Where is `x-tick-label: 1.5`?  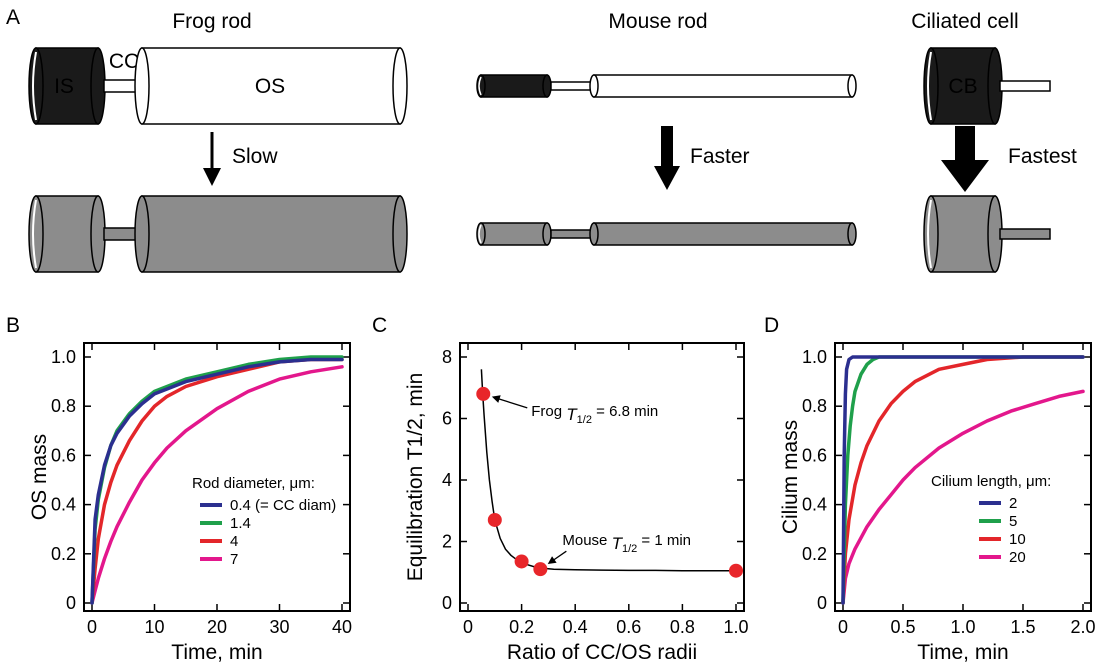 x-tick-label: 1.5 is located at coordinates (1022, 627).